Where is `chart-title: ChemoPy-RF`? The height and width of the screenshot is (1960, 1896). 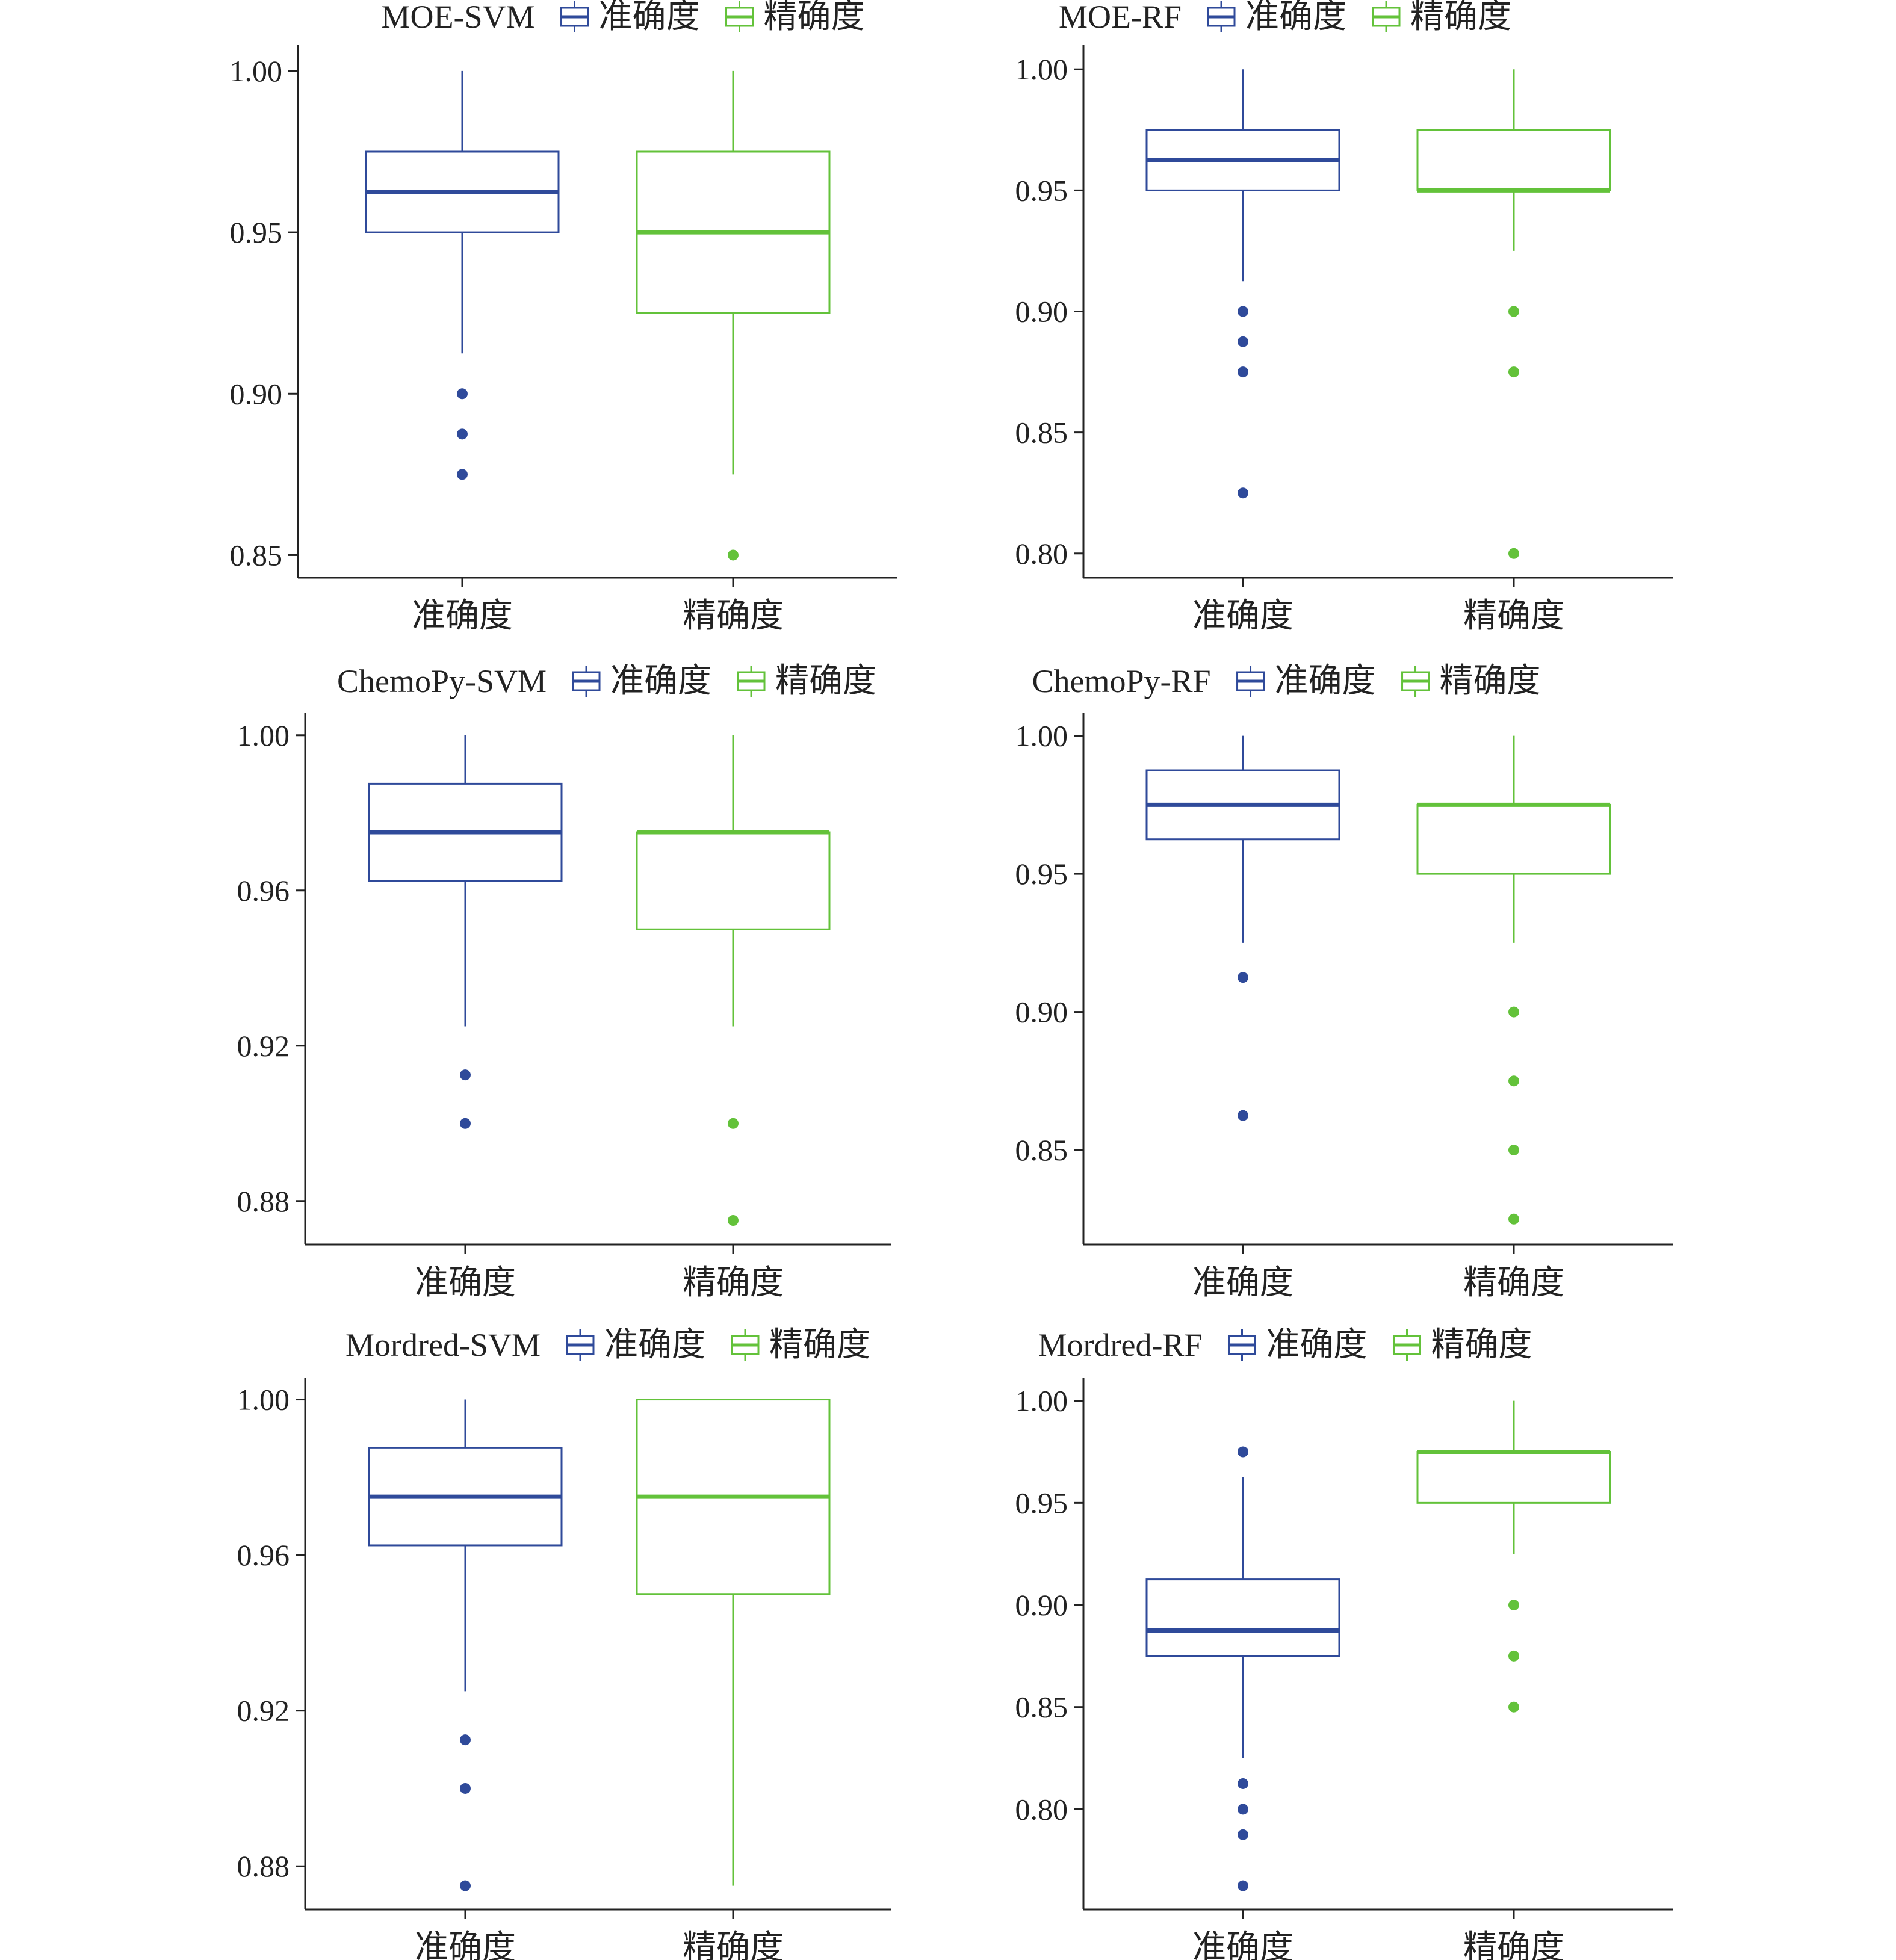
chart-title: ChemoPy-RF is located at coordinates (1121, 681).